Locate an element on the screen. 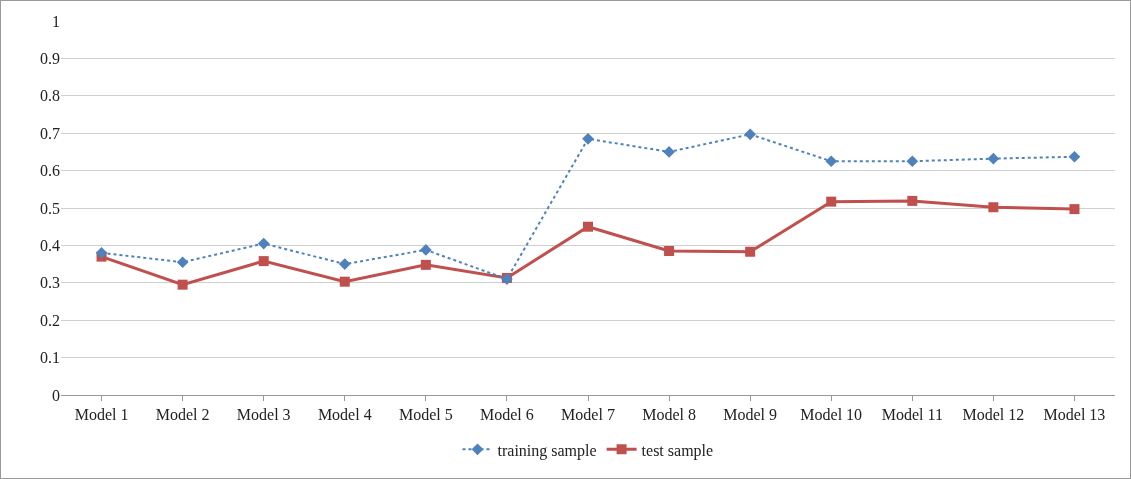 This screenshot has height=479, width=1131. x-tick-label: Model 2 is located at coordinates (182, 415).